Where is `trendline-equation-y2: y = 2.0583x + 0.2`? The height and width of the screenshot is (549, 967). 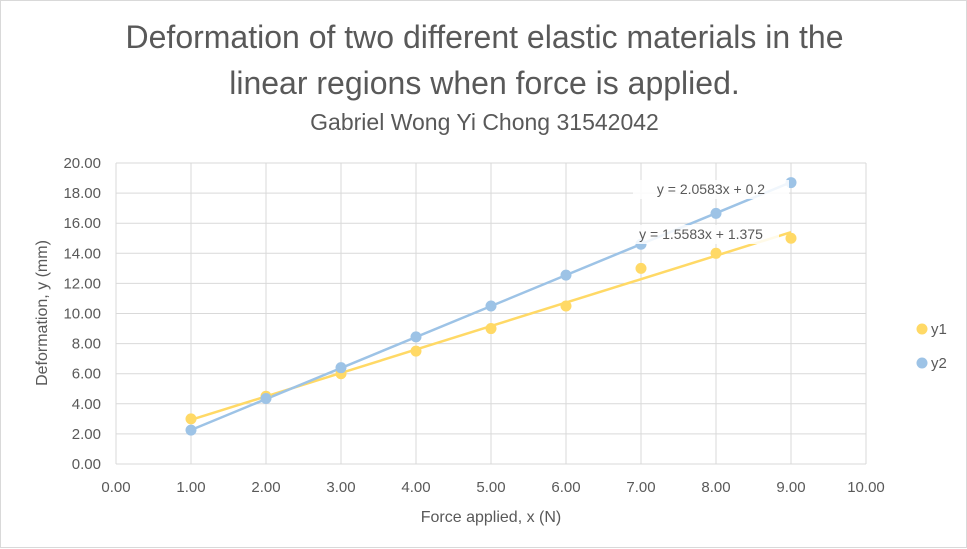 trendline-equation-y2: y = 2.0583x + 0.2 is located at coordinates (711, 189).